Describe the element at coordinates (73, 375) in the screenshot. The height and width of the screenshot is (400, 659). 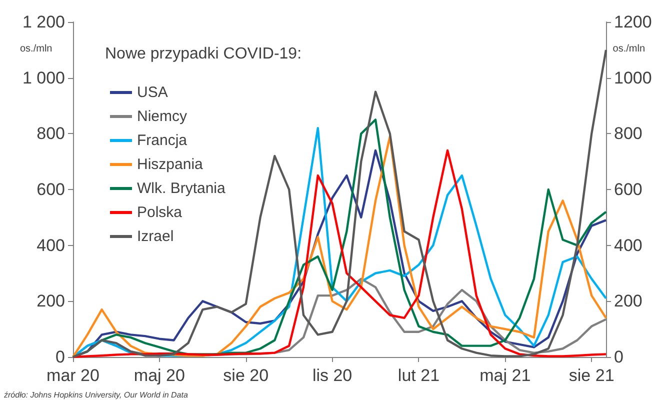
I see `x-tick-label: mar 20` at that location.